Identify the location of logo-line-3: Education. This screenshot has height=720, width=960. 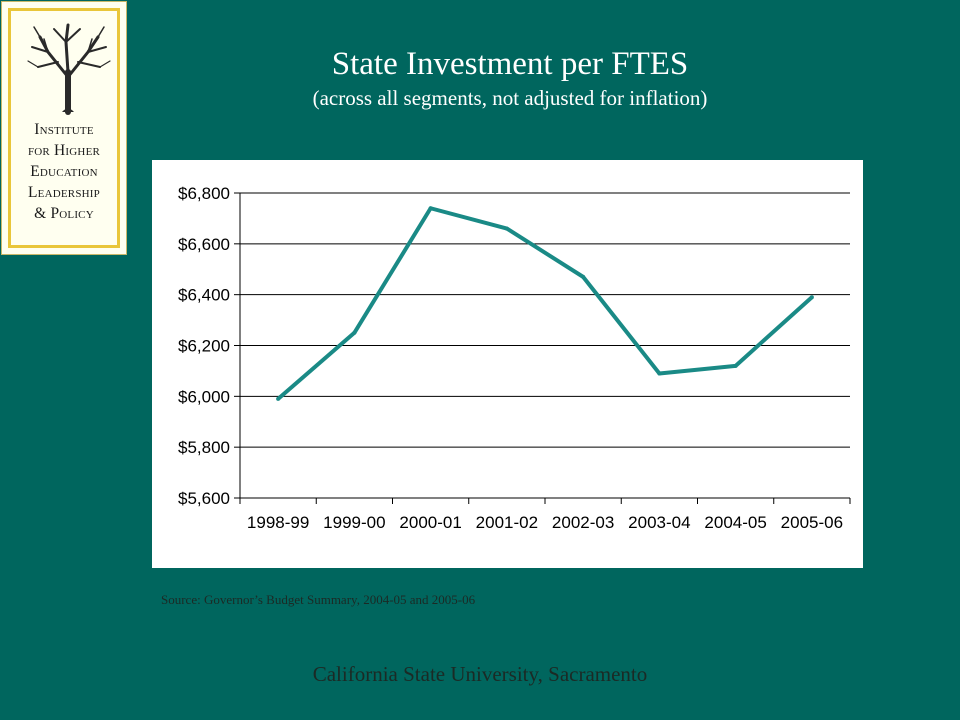
(64, 171).